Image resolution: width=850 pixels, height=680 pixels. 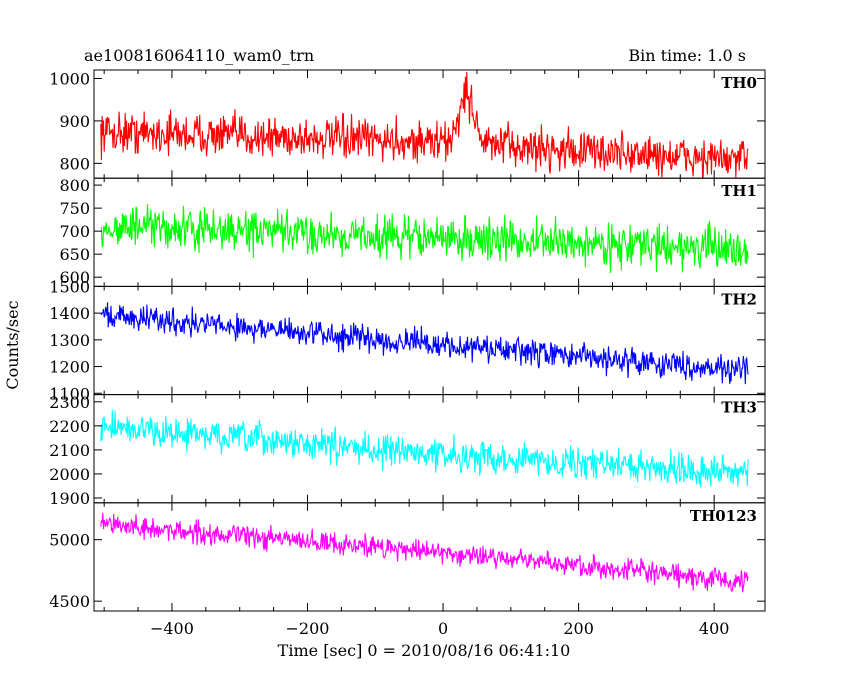 What do you see at coordinates (74, 277) in the screenshot?
I see `y-tick-label: 600` at bounding box center [74, 277].